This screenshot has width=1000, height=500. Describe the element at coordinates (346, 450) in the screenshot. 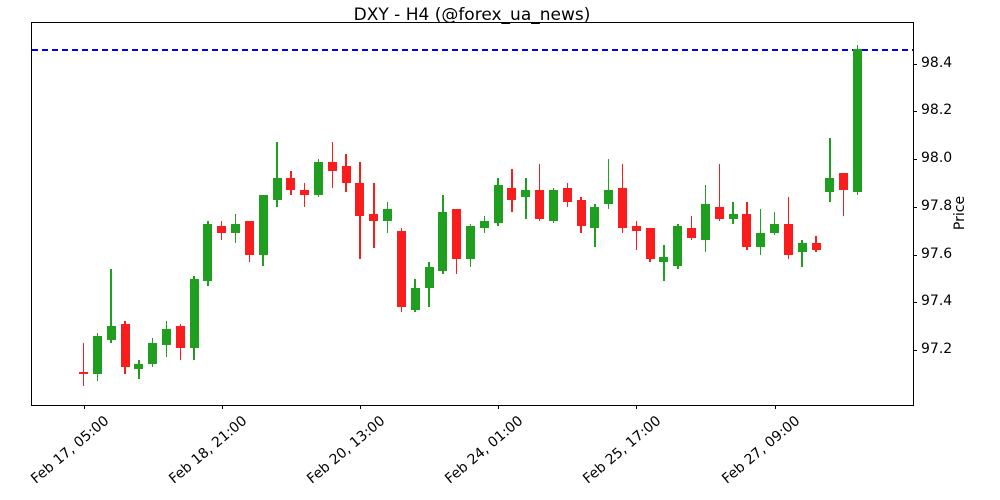

I see `x-tick-label: Feb 20, 13:00` at that location.